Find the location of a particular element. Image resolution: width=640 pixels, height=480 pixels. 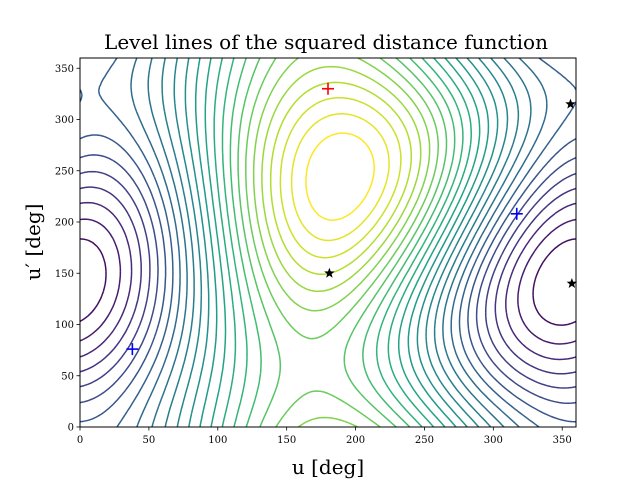

x-tick-label: 150 is located at coordinates (286, 440).